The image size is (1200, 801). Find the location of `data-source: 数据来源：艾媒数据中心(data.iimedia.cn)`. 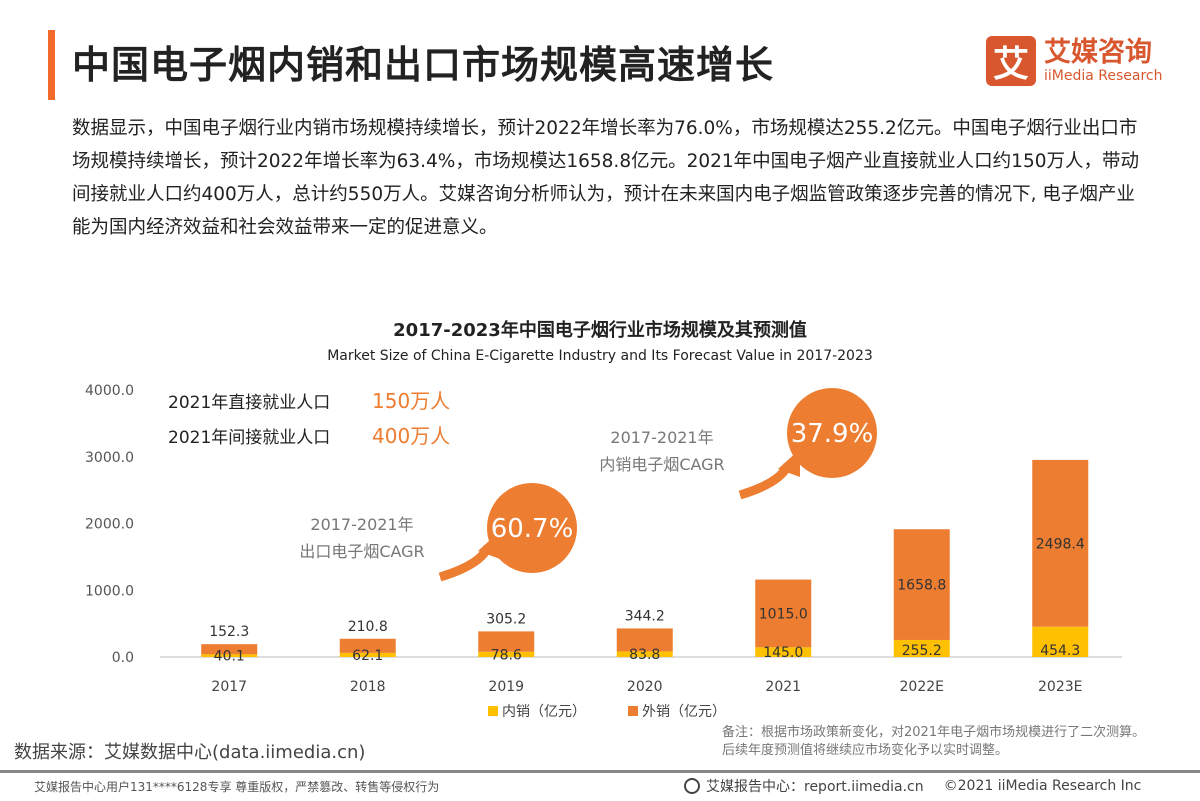

data-source: 数据来源：艾媒数据中心(data.iimedia.cn) is located at coordinates (190, 752).